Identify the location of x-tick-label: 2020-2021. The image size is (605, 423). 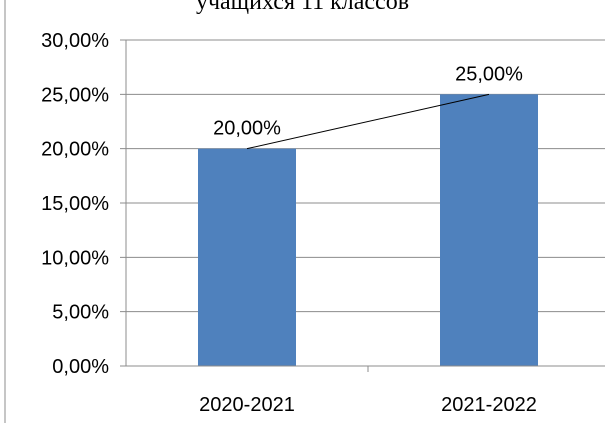
(247, 405).